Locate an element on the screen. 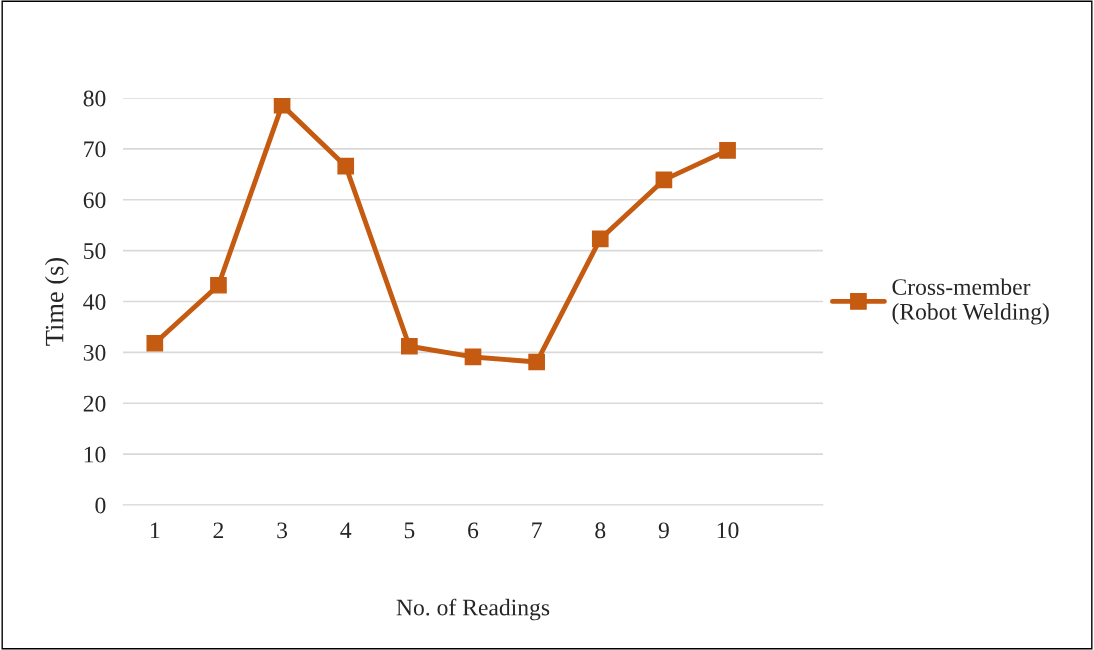 Image resolution: width=1094 pixels, height=650 pixels. x-tick-label: 9 is located at coordinates (663, 530).